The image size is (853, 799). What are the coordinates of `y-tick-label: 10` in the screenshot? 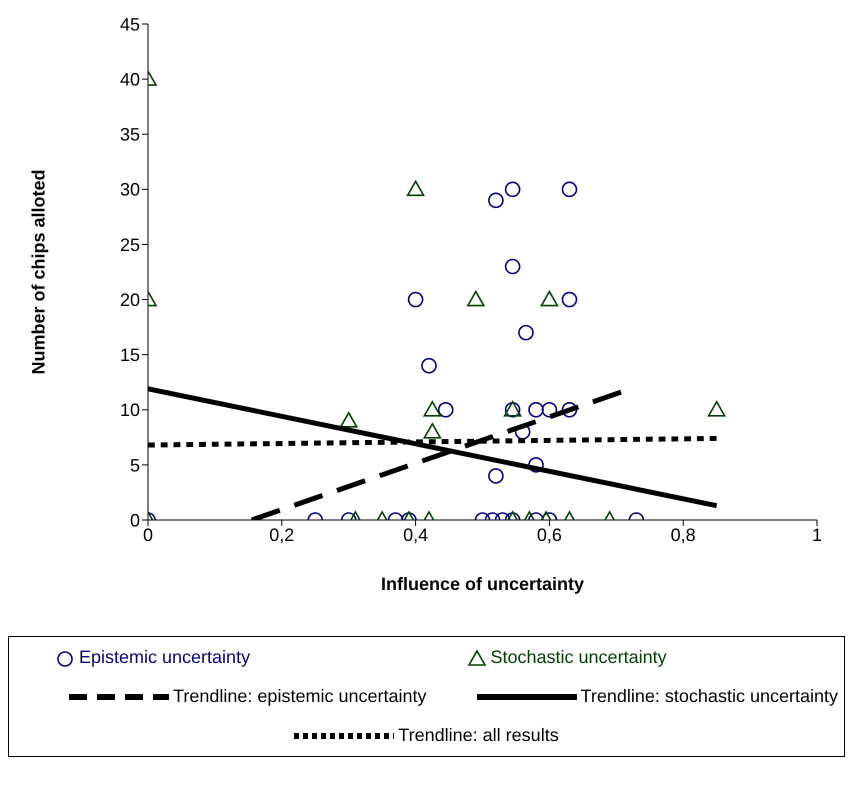 It's located at (130, 410).